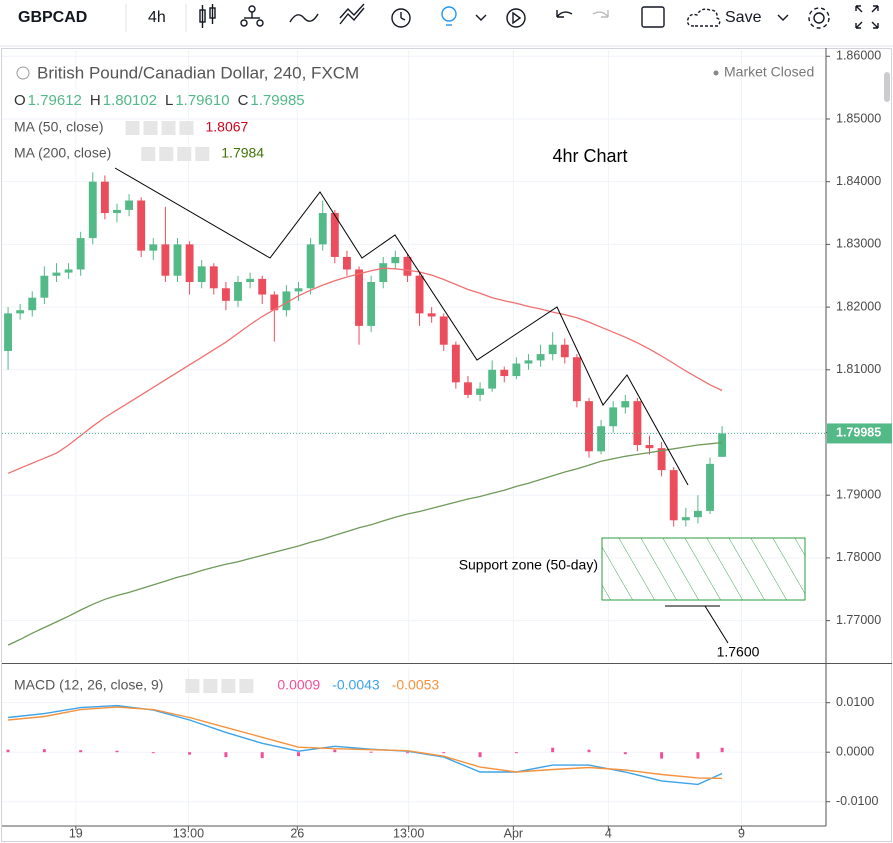 Image resolution: width=893 pixels, height=843 pixels. Describe the element at coordinates (23, 73) in the screenshot. I see `symbol-logo` at that location.